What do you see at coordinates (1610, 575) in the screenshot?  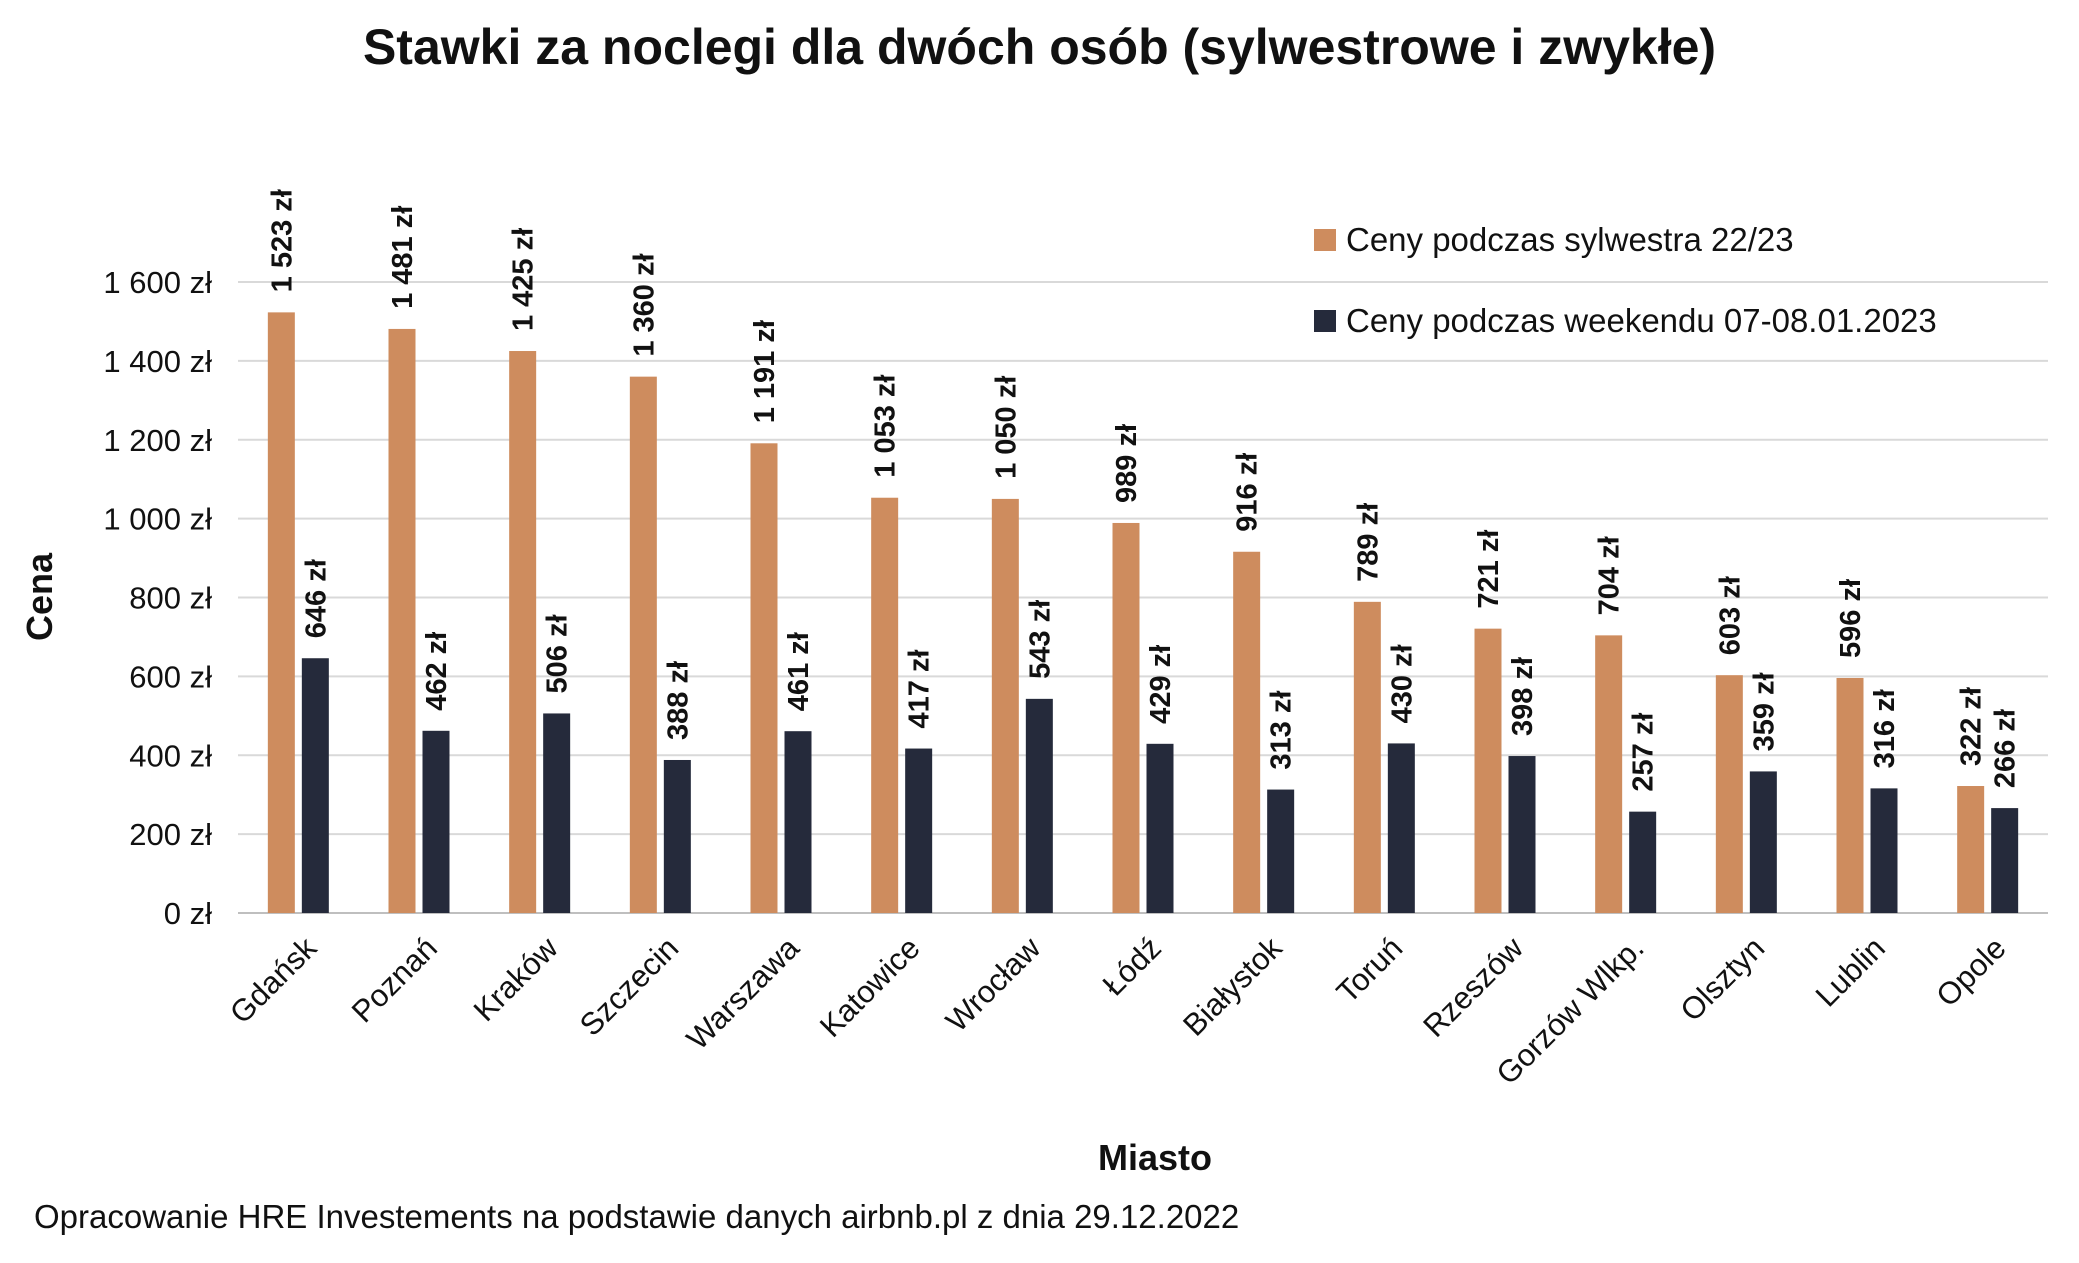 I see `data-label-sylwester: 704 zł` at bounding box center [1610, 575].